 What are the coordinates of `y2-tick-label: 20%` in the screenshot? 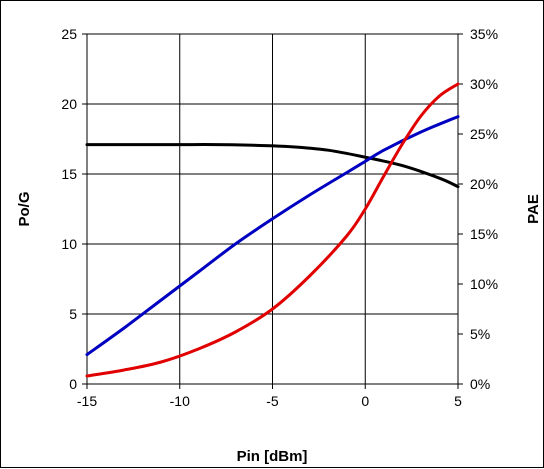 It's located at (484, 184).